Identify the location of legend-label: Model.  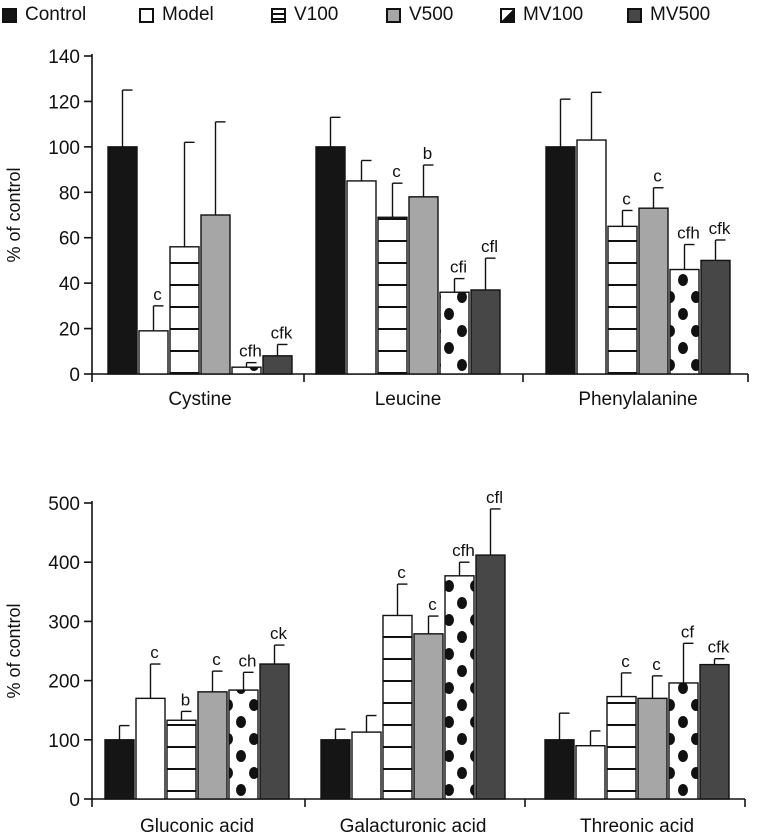
(188, 14).